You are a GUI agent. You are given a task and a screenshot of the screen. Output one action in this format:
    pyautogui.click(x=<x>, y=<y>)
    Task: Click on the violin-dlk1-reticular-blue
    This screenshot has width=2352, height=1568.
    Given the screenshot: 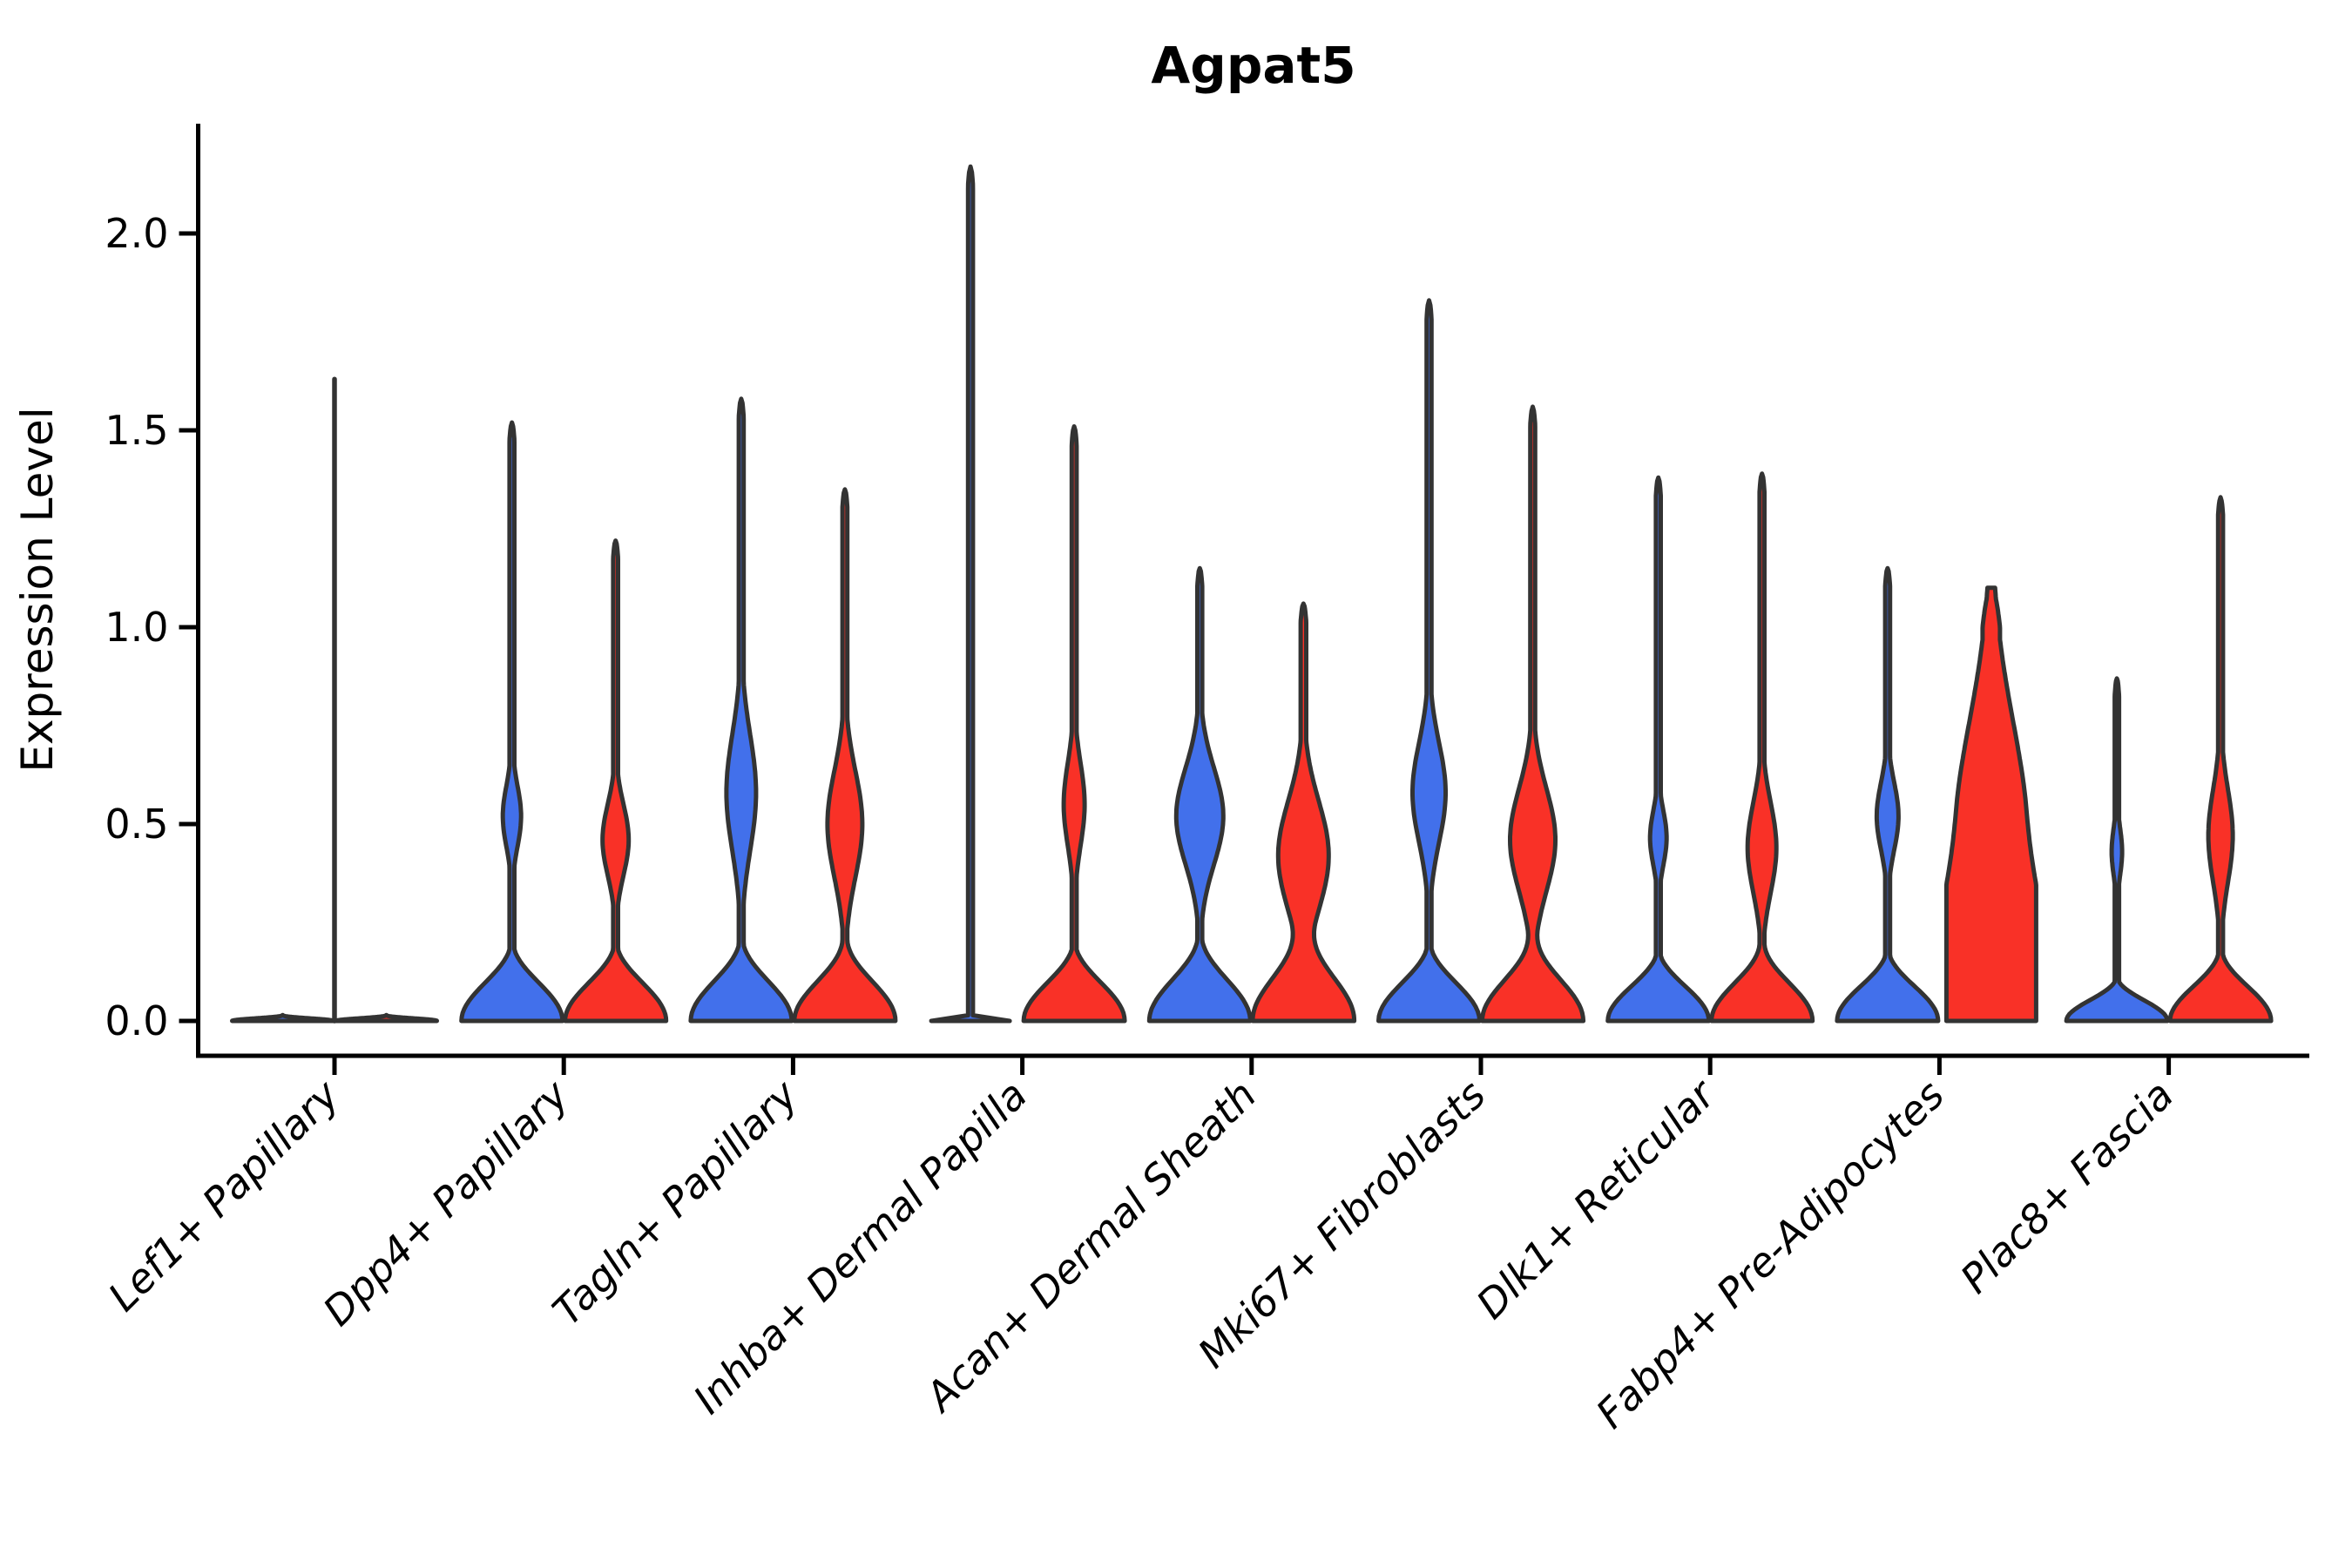 What is the action you would take?
    pyautogui.click(x=1658, y=749)
    